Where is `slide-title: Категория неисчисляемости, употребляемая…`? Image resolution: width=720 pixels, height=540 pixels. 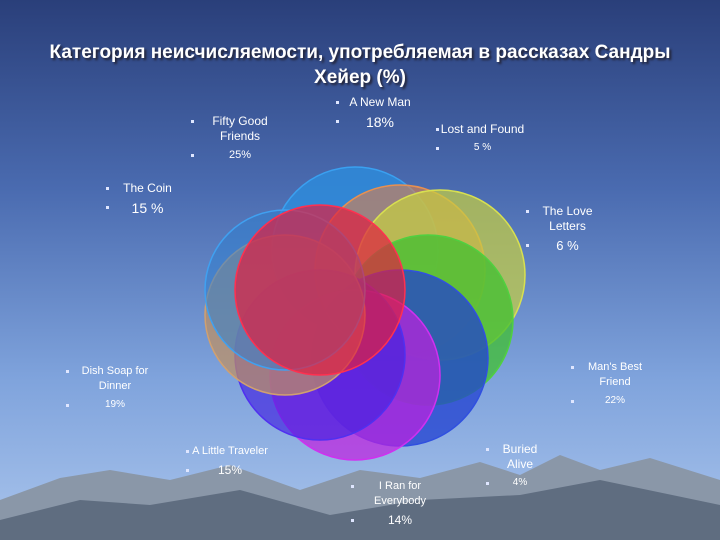
slide-title: Категория неисчисляемости, употребляемая… is located at coordinates (360, 65).